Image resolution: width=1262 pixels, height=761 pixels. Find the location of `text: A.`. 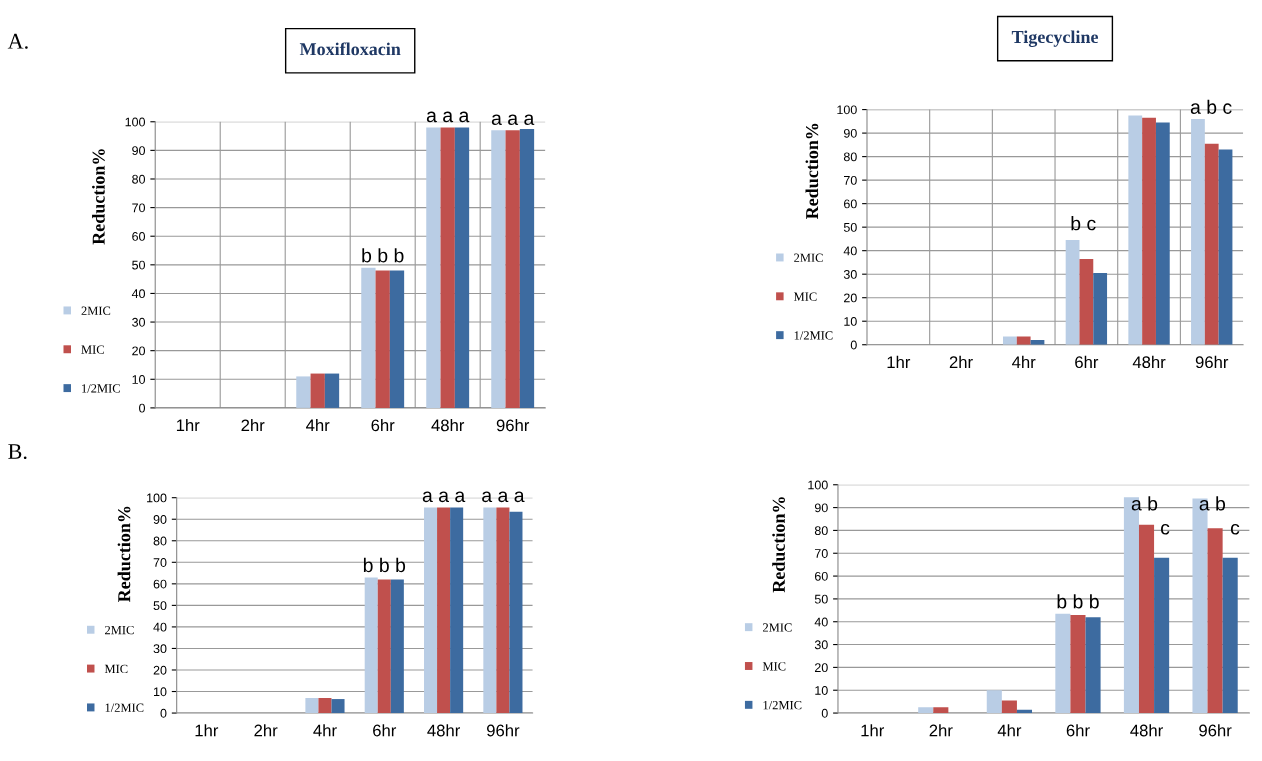

text: A. is located at coordinates (17, 41).